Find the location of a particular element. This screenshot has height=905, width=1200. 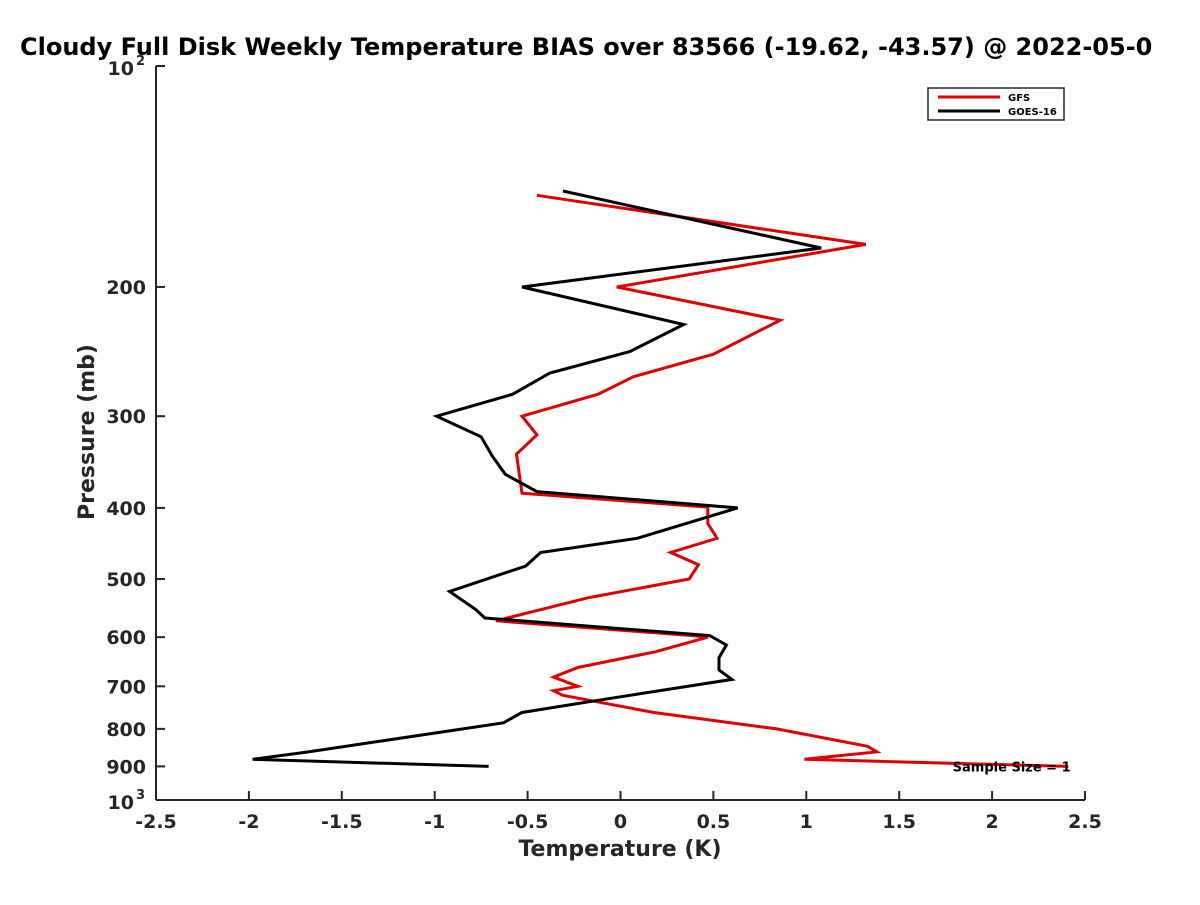

y-edge-label-exponent: 2 is located at coordinates (140, 61).